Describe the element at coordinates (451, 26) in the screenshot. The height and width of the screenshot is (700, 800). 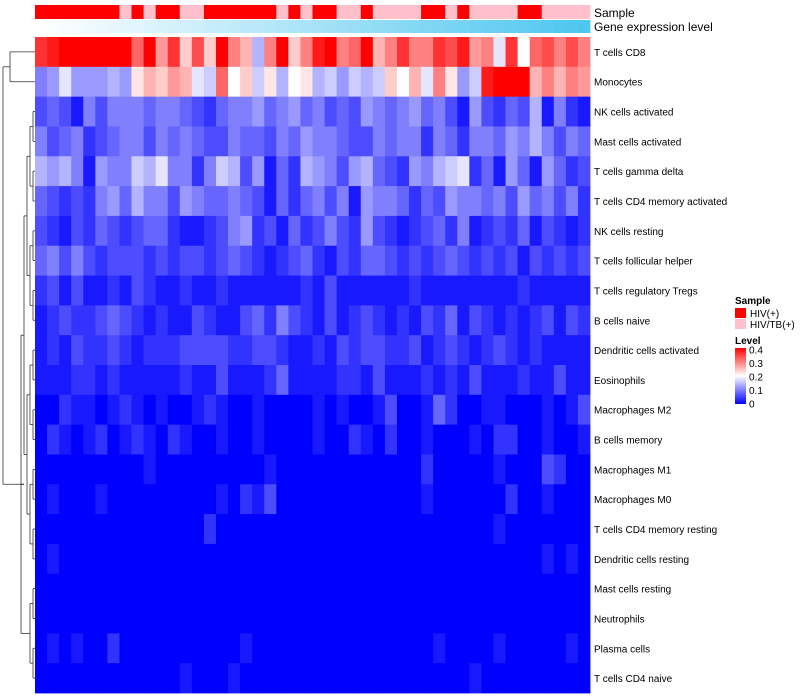
I see `expression-cell` at that location.